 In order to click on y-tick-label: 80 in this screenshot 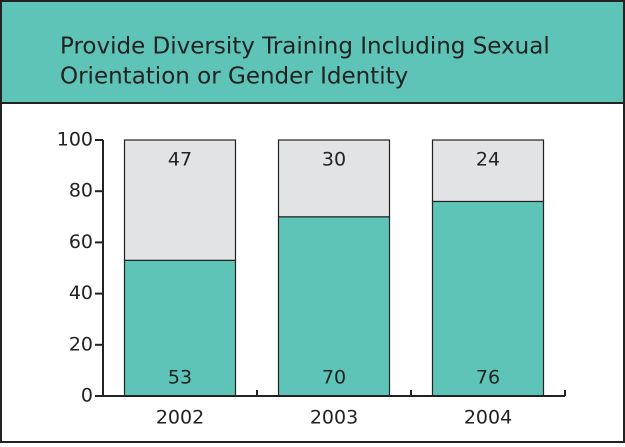, I will do `click(81, 191)`.